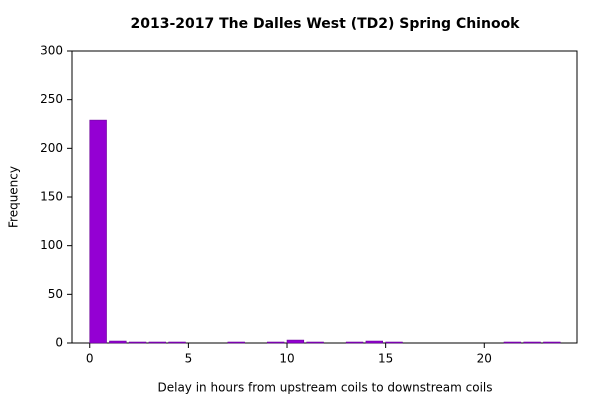  I want to click on x-tick-label: 10, so click(286, 359).